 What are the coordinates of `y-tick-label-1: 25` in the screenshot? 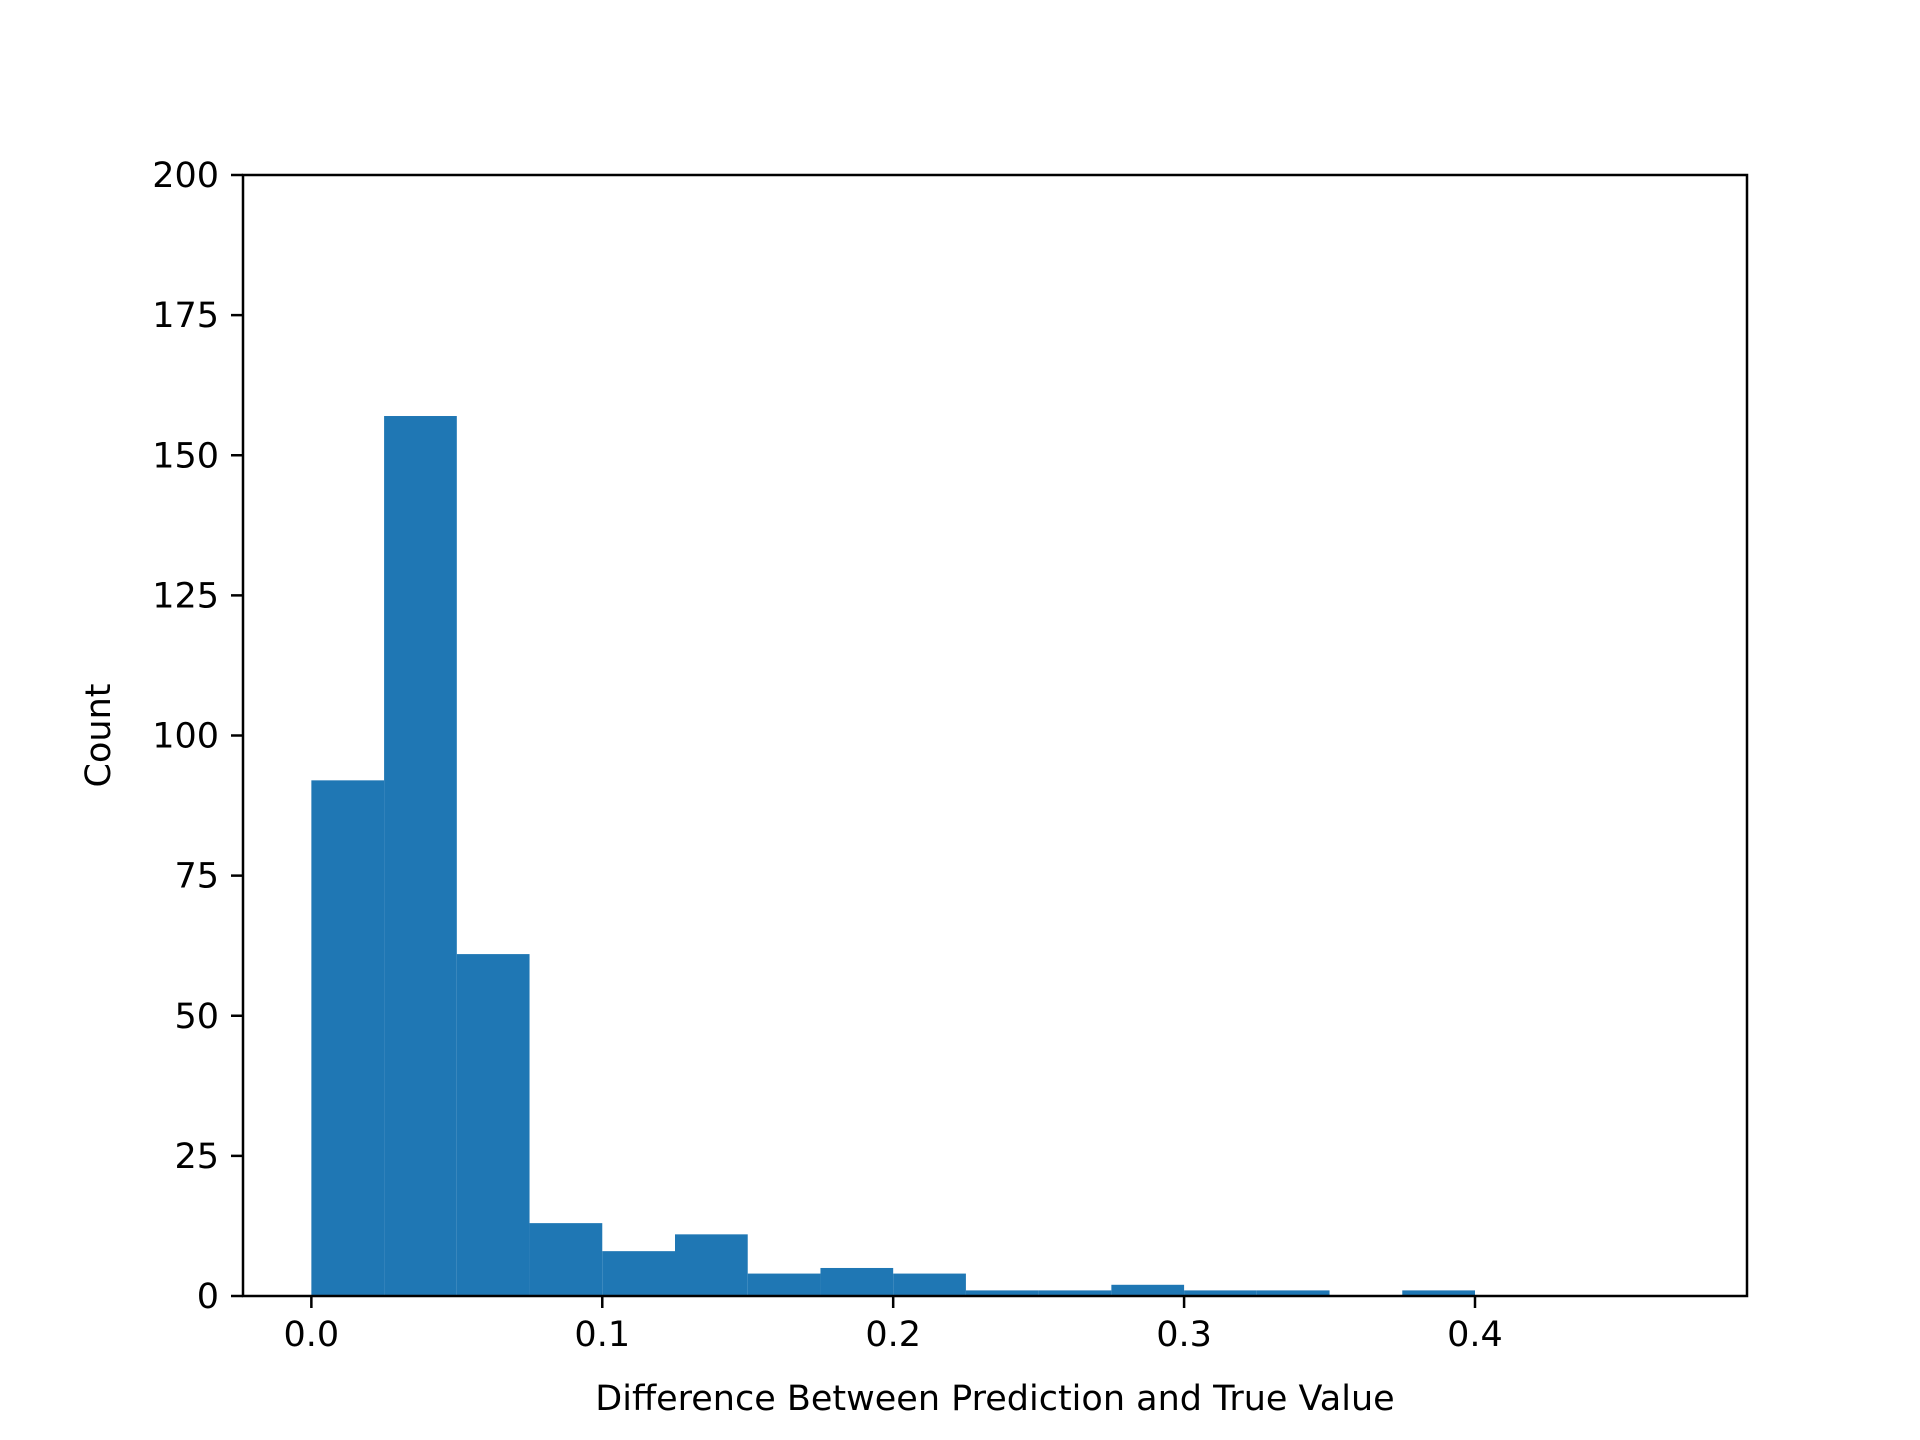 It's located at (196, 1157).